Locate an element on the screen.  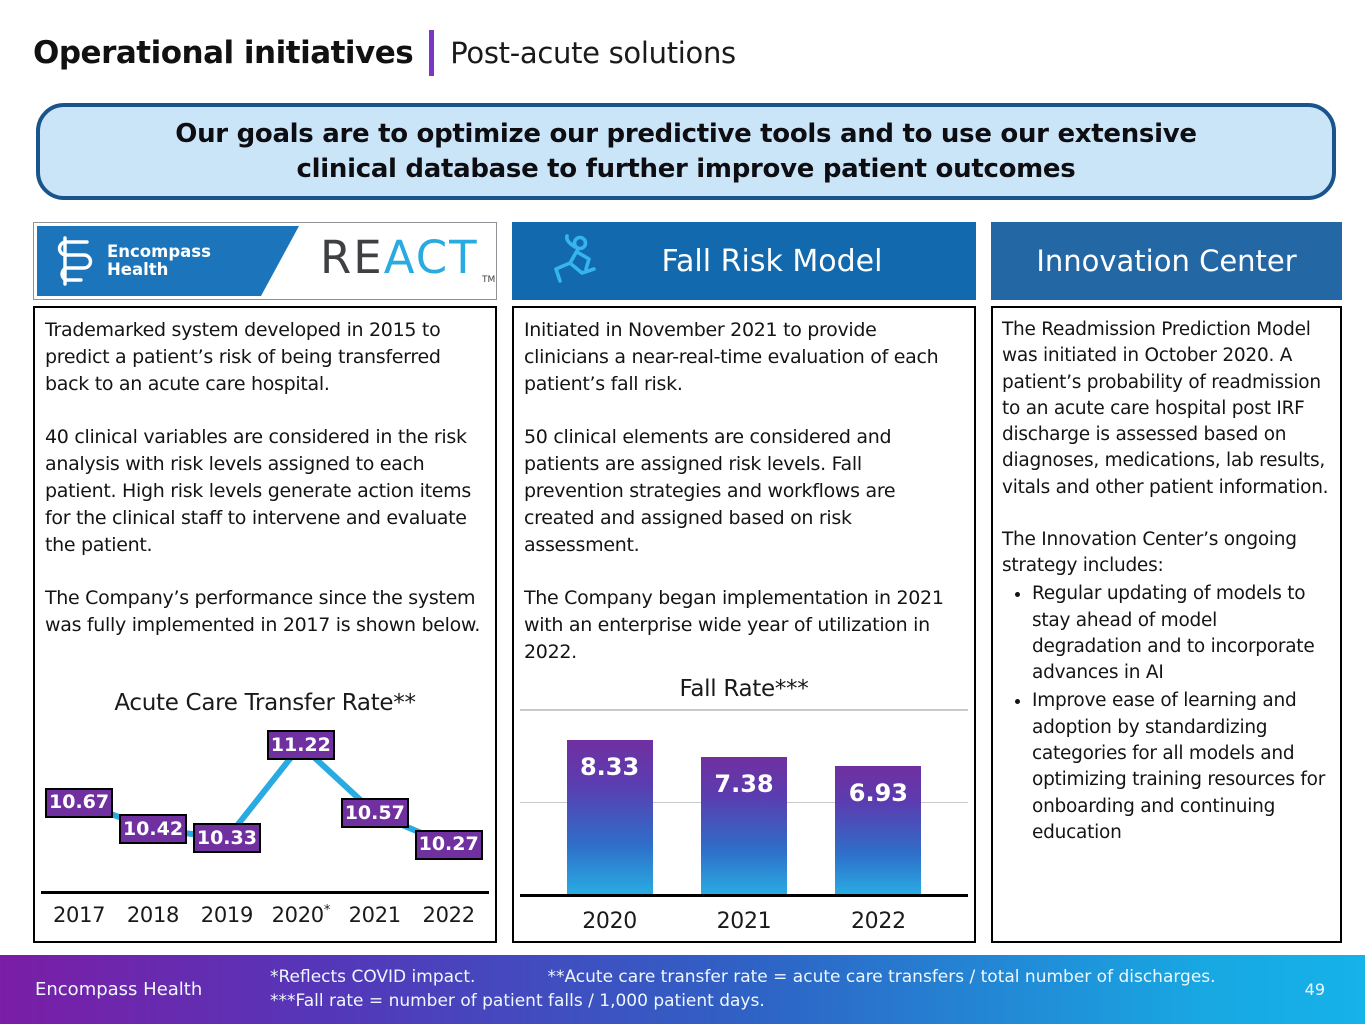
innovation-header-label: Innovation Center is located at coordinates (1166, 261).